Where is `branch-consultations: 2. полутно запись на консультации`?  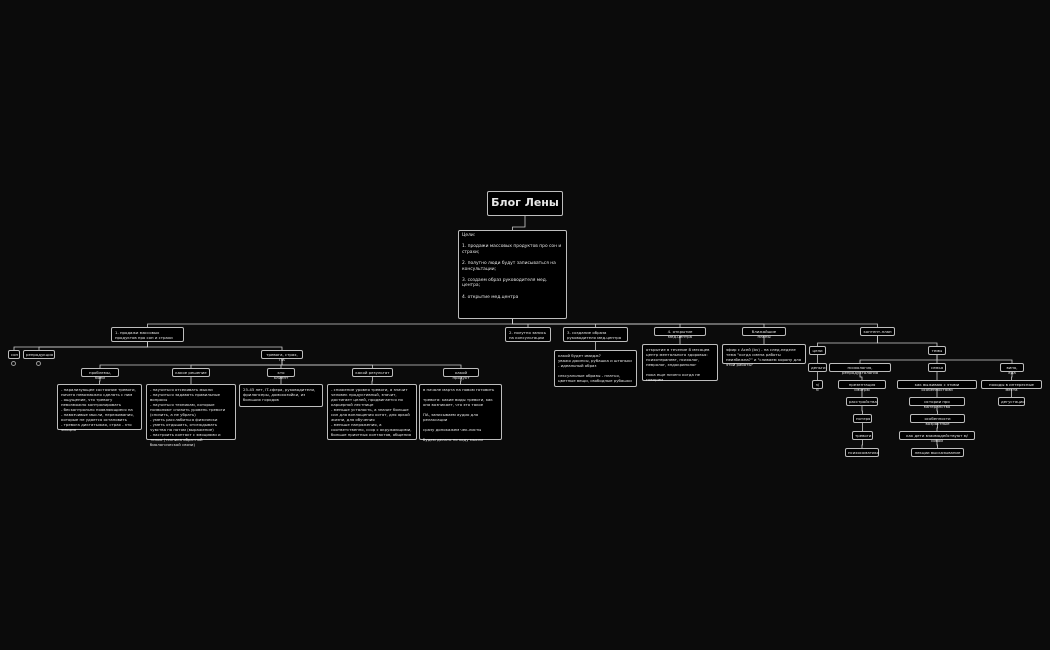
branch-consultations: 2. полутно запись на консультации is located at coordinates (528, 334).